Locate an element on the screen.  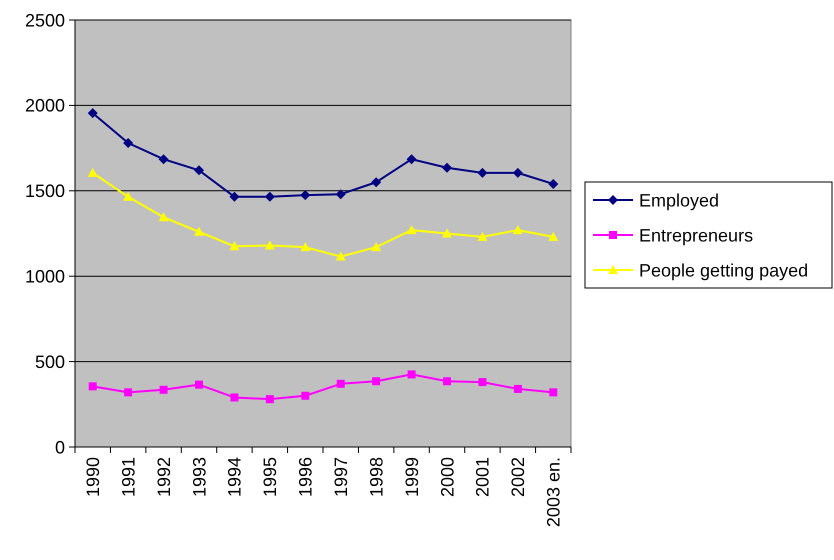
y-tick-label: 2000 is located at coordinates (44, 106).